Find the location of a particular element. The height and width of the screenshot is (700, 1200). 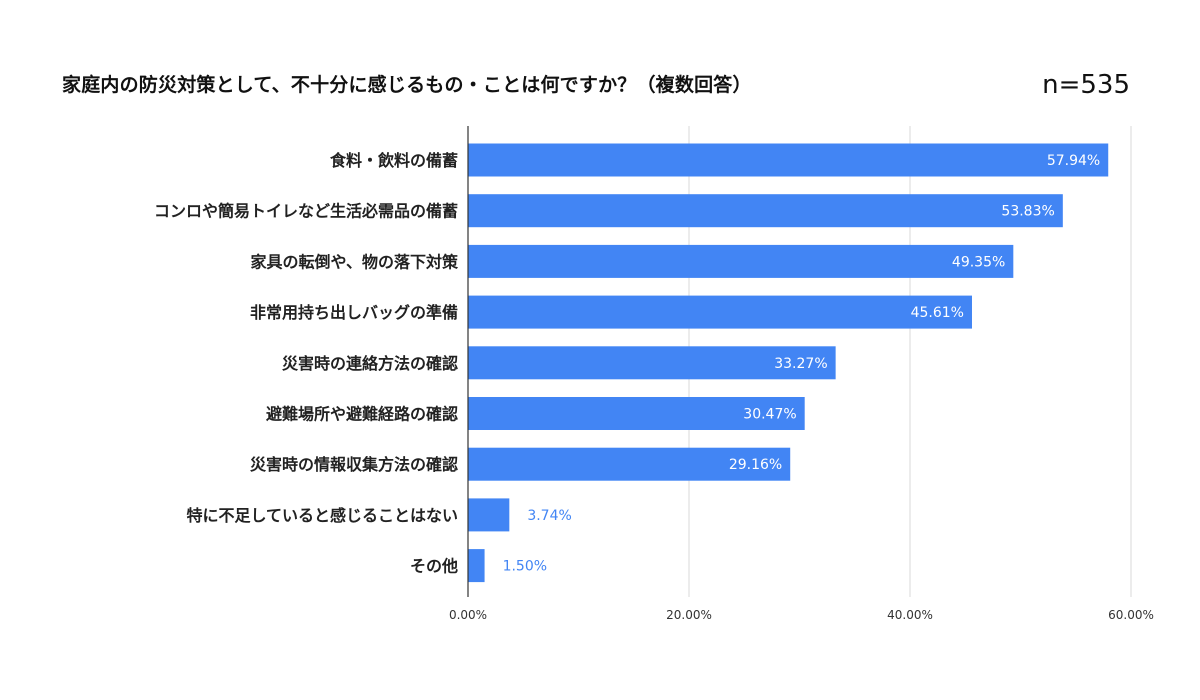

data-label: 45.61% is located at coordinates (937, 313).